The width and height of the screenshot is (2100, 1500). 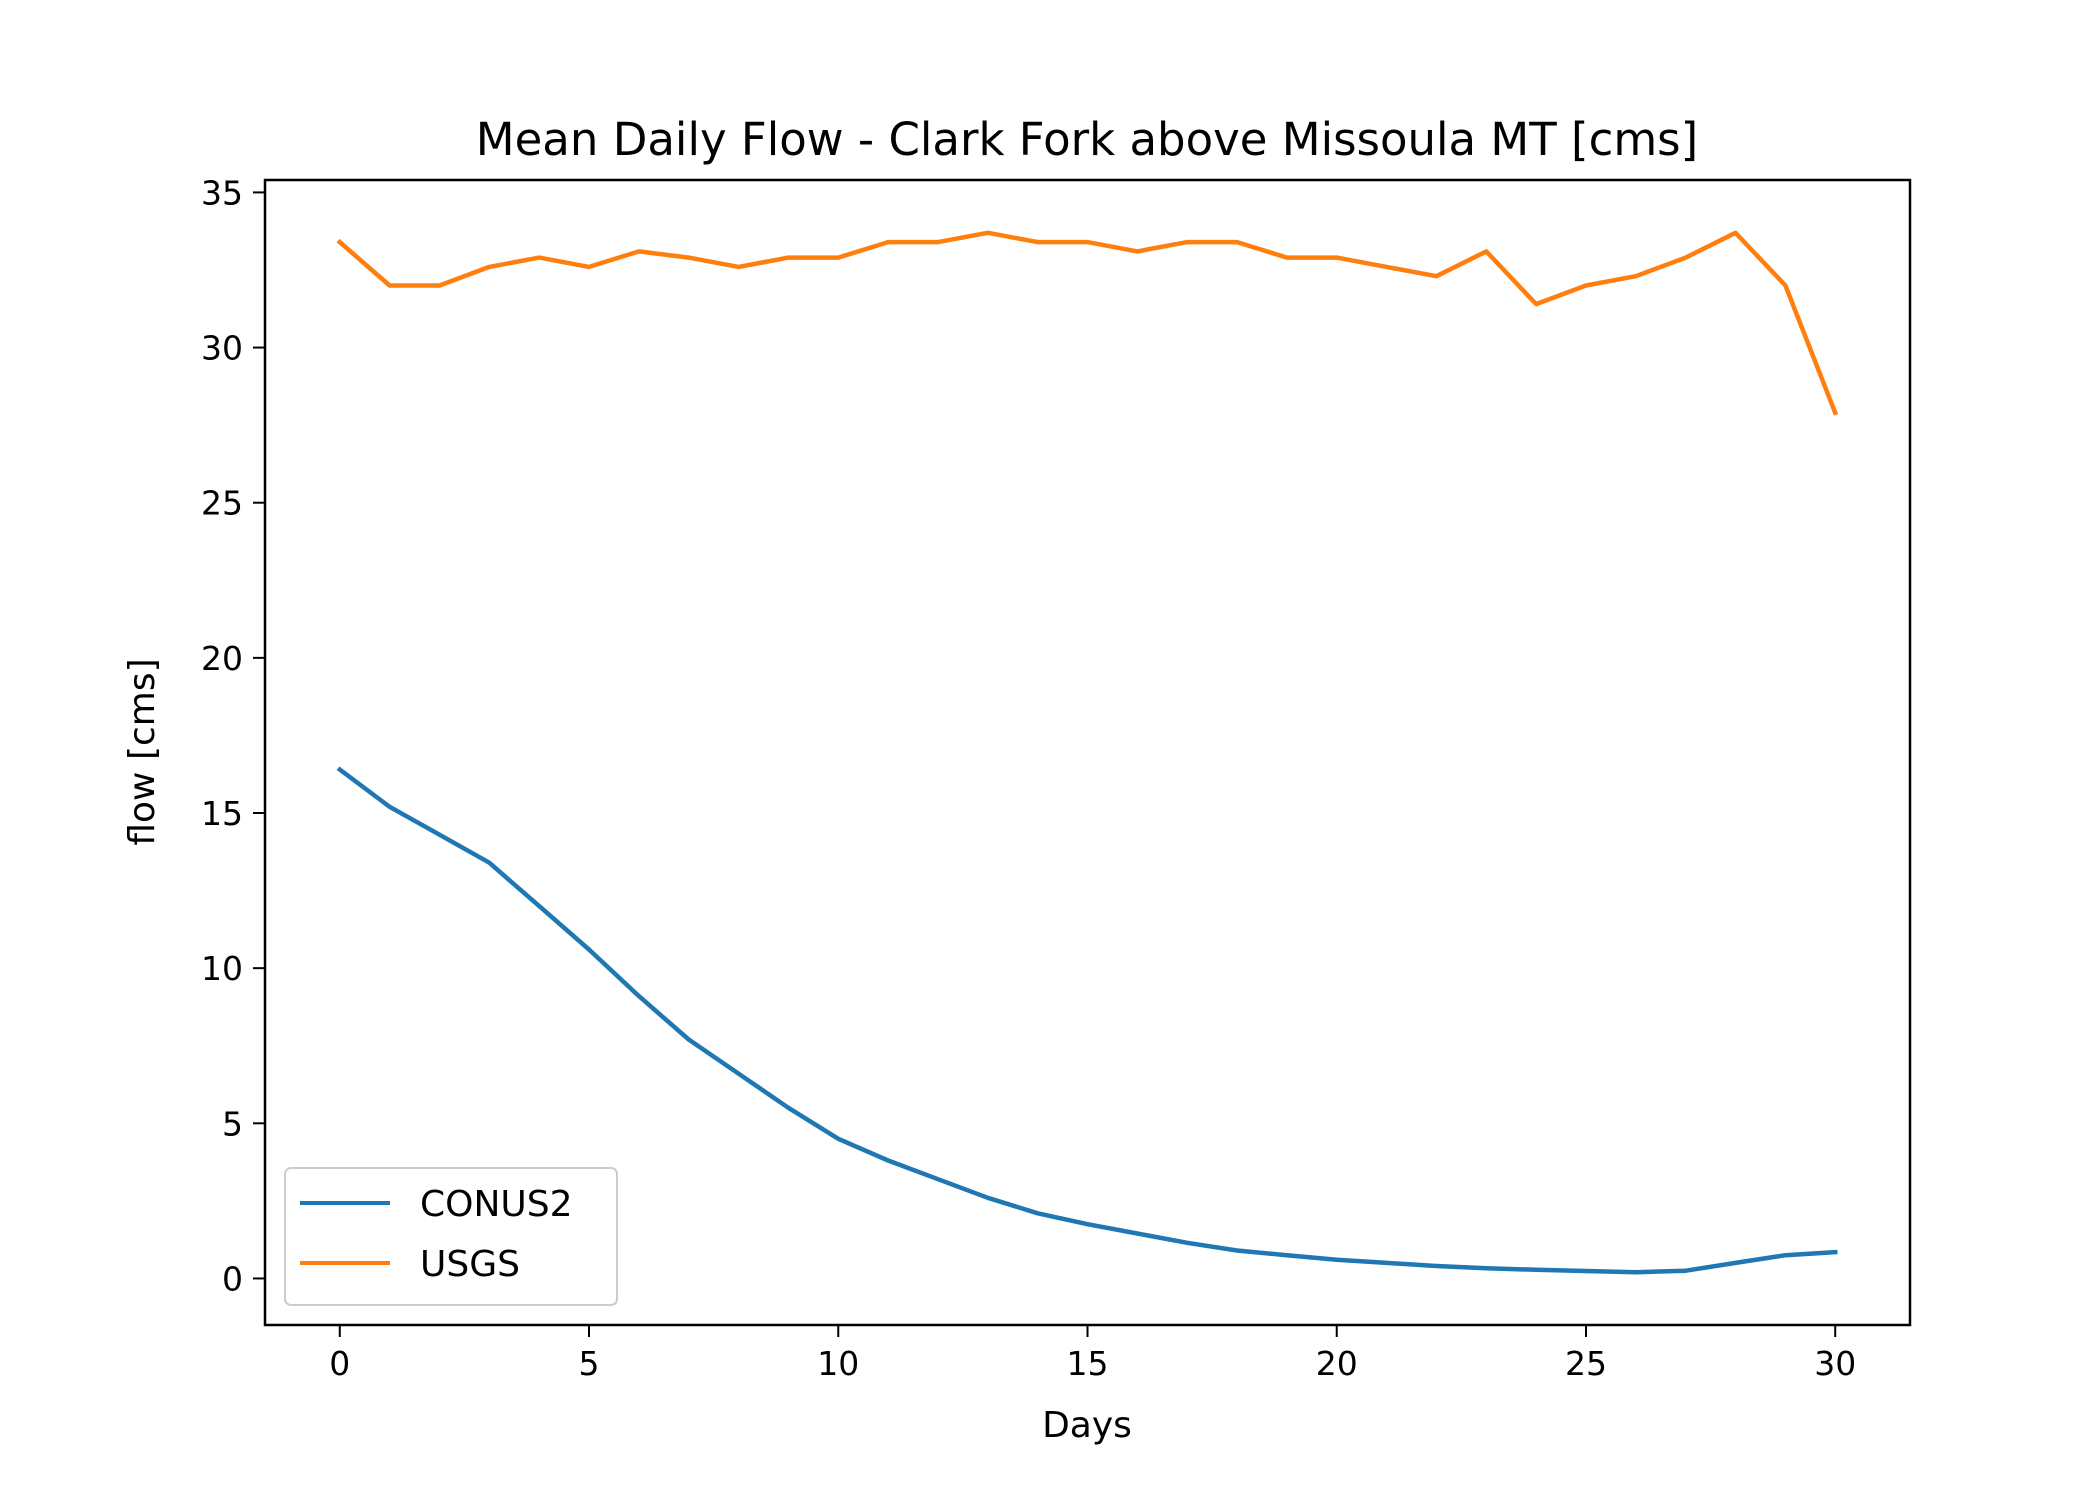 What do you see at coordinates (222, 348) in the screenshot?
I see `y-tick-label: 30` at bounding box center [222, 348].